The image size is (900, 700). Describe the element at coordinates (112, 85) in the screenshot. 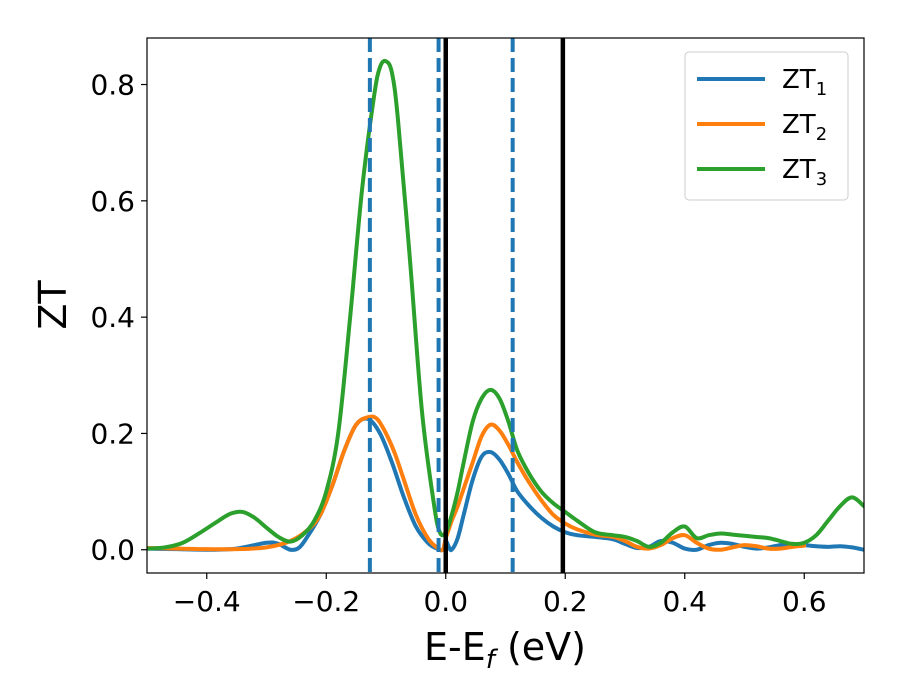

I see `y-tick-label: 0.8` at that location.